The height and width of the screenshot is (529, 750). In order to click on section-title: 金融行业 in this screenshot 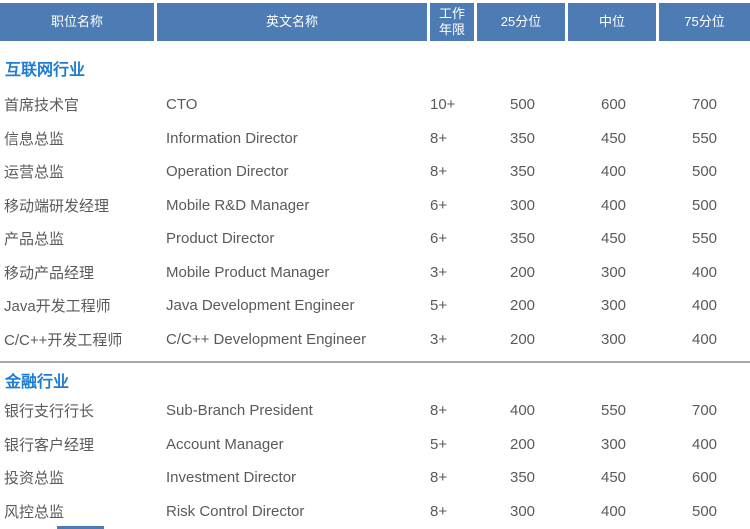, I will do `click(37, 382)`.